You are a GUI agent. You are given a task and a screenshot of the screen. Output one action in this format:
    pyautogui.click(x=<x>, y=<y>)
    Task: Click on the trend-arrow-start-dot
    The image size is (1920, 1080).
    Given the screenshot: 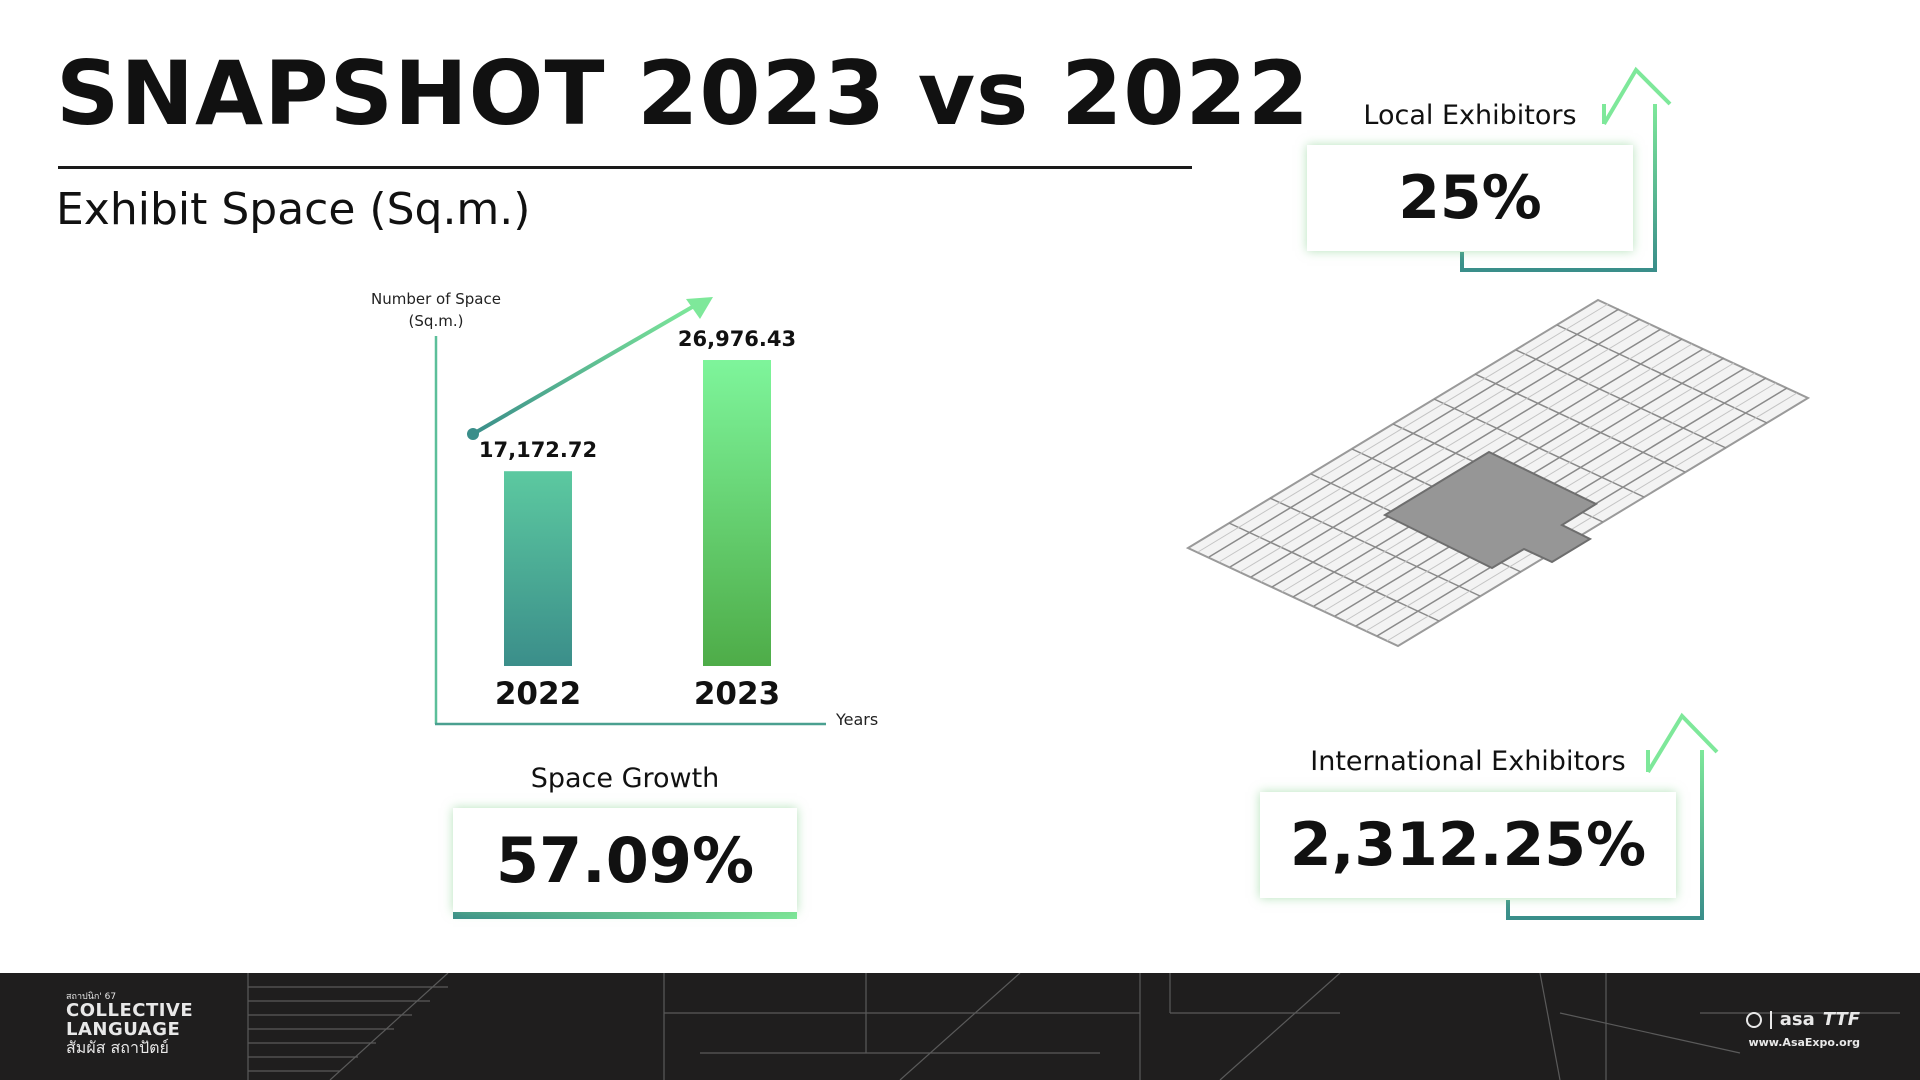 What is the action you would take?
    pyautogui.click(x=473, y=434)
    